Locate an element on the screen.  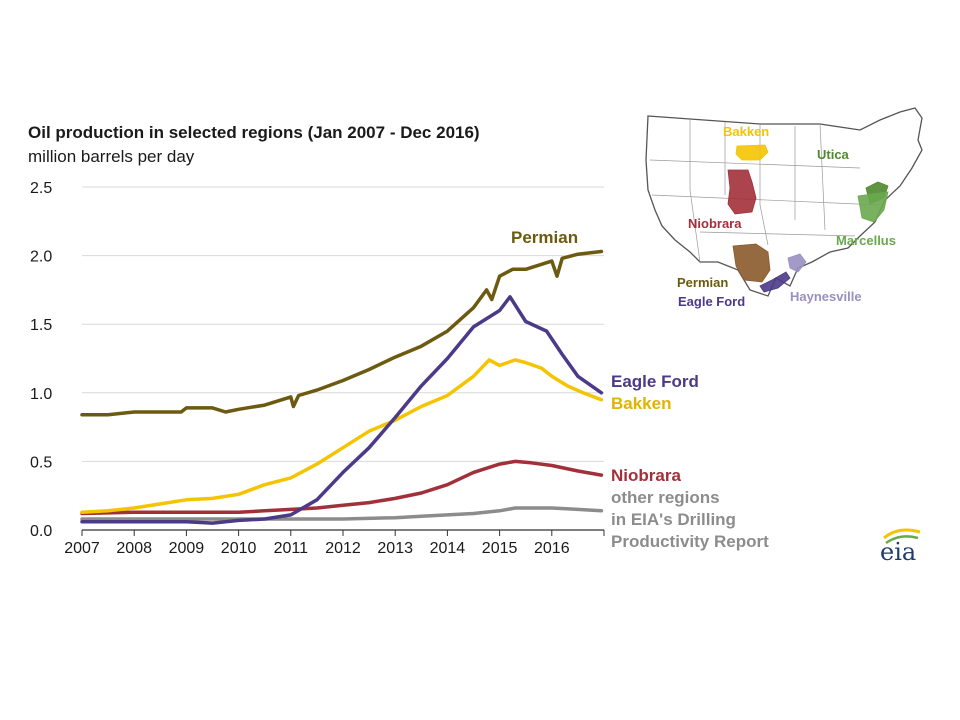
label-other-line1: other regions is located at coordinates (665, 497).